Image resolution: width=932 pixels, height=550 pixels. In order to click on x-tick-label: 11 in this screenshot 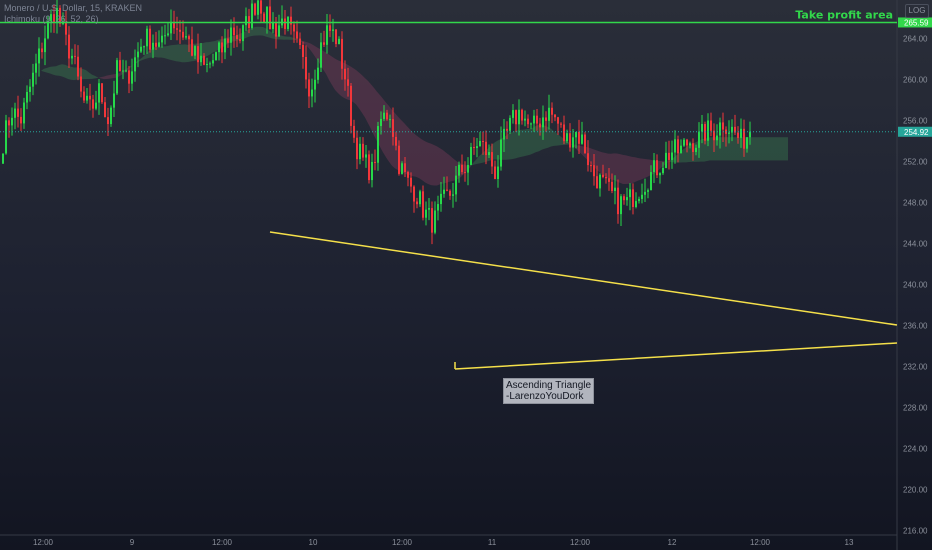, I will do `click(492, 542)`.